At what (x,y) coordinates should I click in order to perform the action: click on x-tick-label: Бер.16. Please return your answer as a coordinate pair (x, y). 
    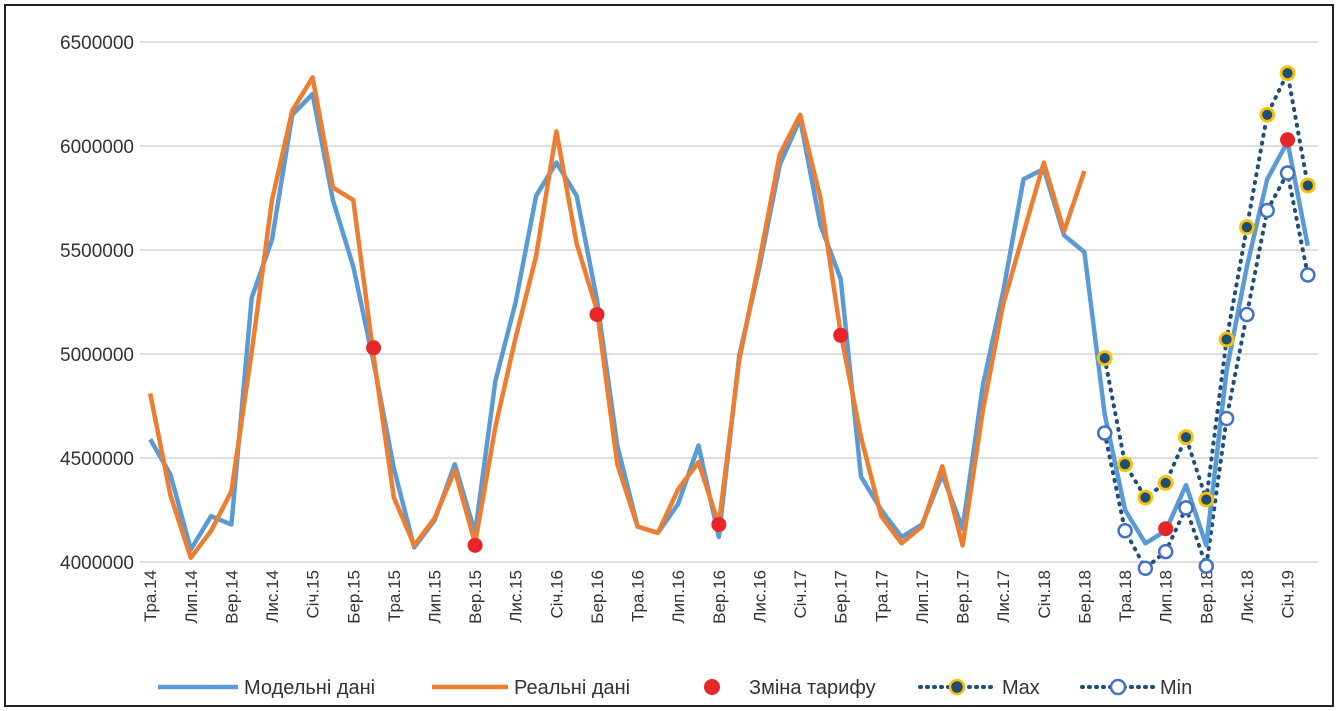
    Looking at the image, I should click on (597, 597).